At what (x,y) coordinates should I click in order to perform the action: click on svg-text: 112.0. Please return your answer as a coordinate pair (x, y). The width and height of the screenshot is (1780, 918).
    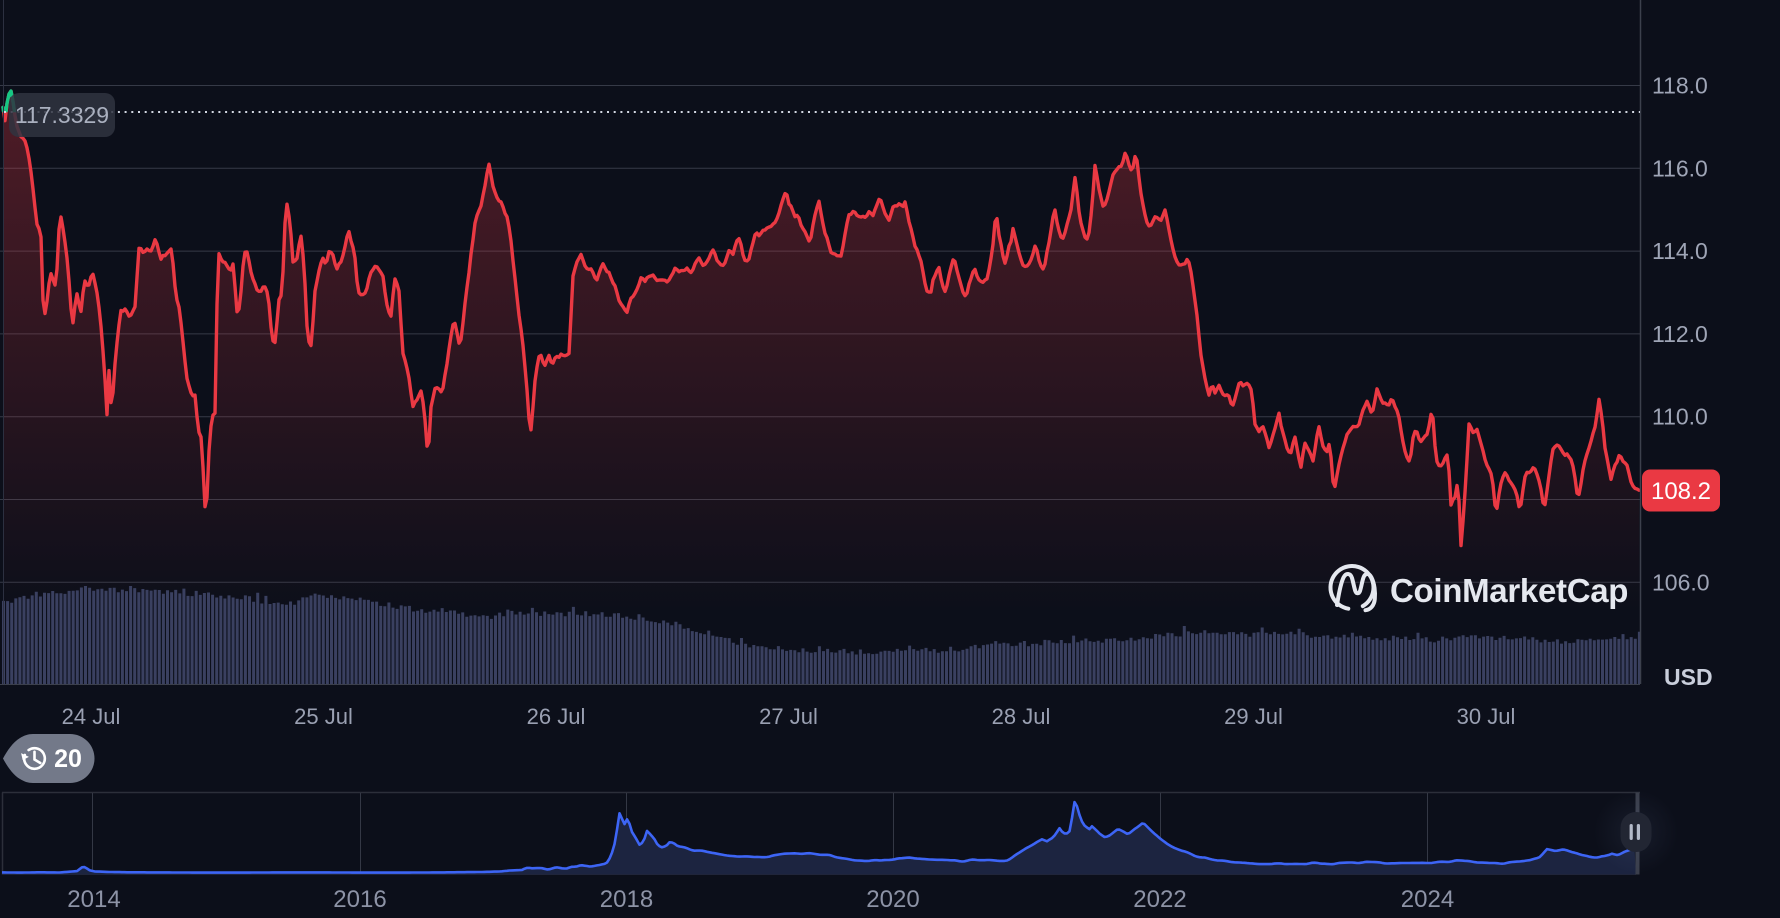
    Looking at the image, I should click on (1680, 334).